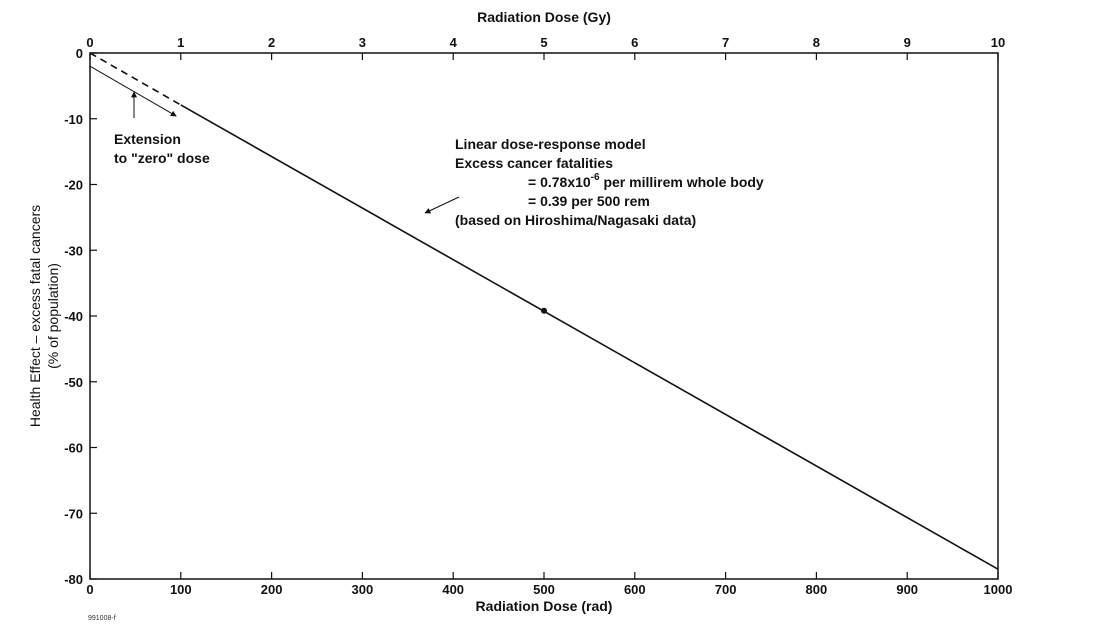  What do you see at coordinates (147, 139) in the screenshot?
I see `extension-label-line1: Extension` at bounding box center [147, 139].